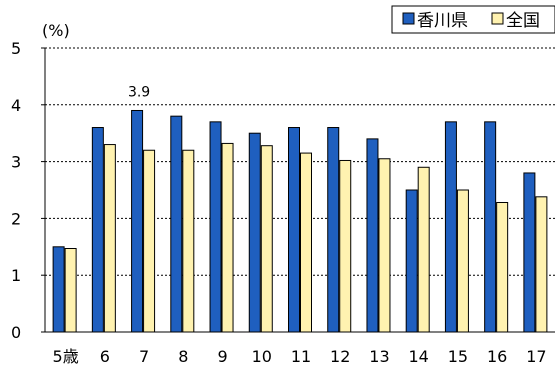 This screenshot has height=369, width=555. Describe the element at coordinates (536, 356) in the screenshot. I see `x-tick-label: 17` at that location.